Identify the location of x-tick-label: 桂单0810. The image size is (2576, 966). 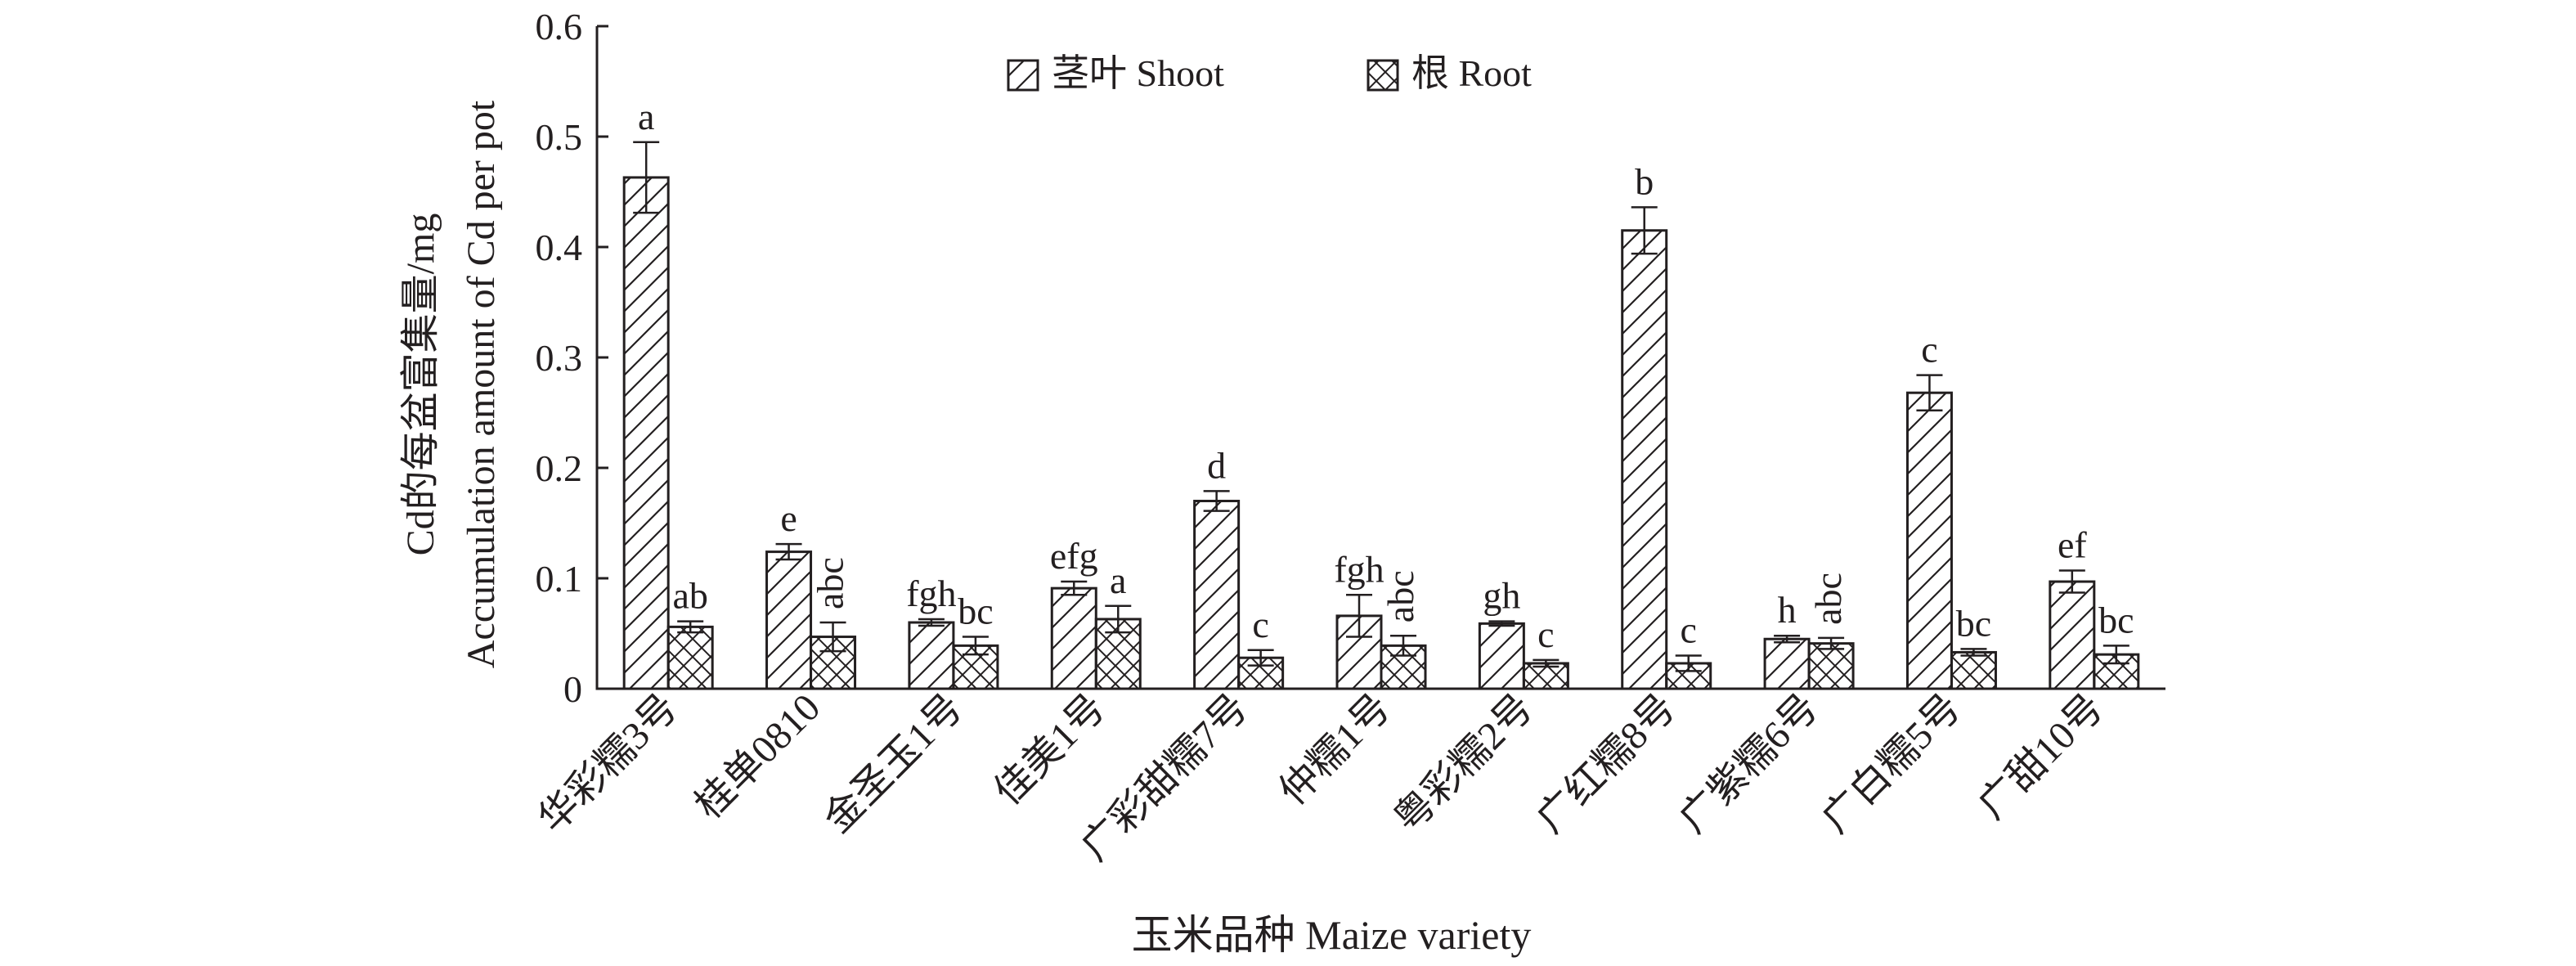
(758, 756).